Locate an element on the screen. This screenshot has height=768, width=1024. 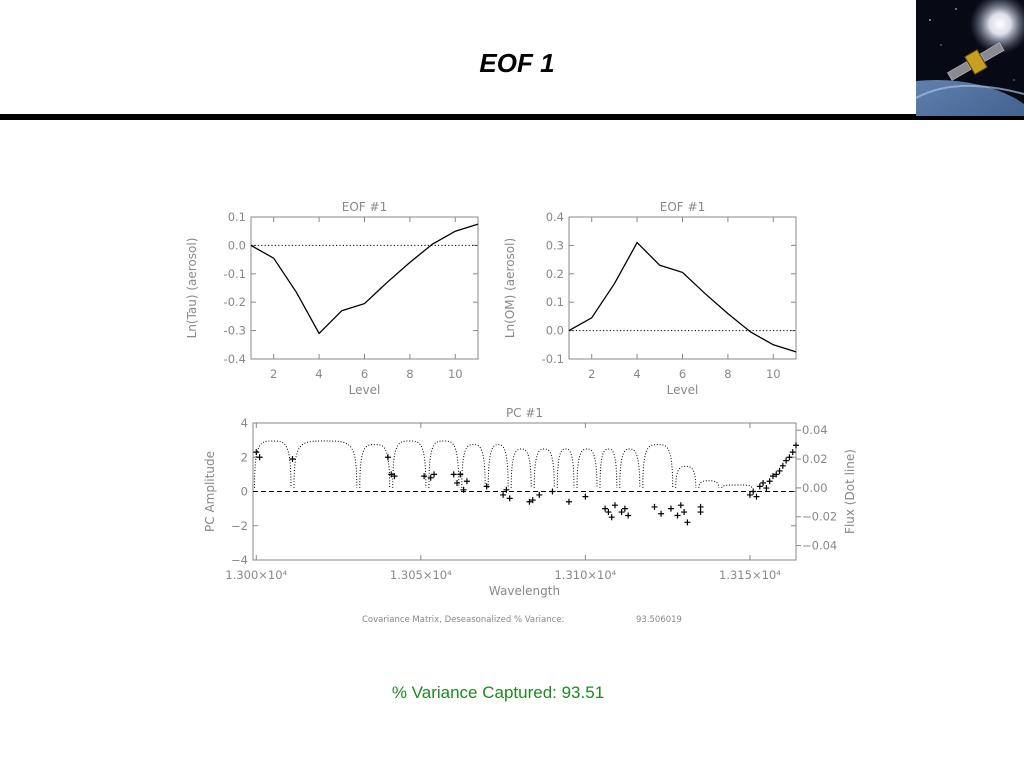
x-tick-label: 8 is located at coordinates (409, 374).